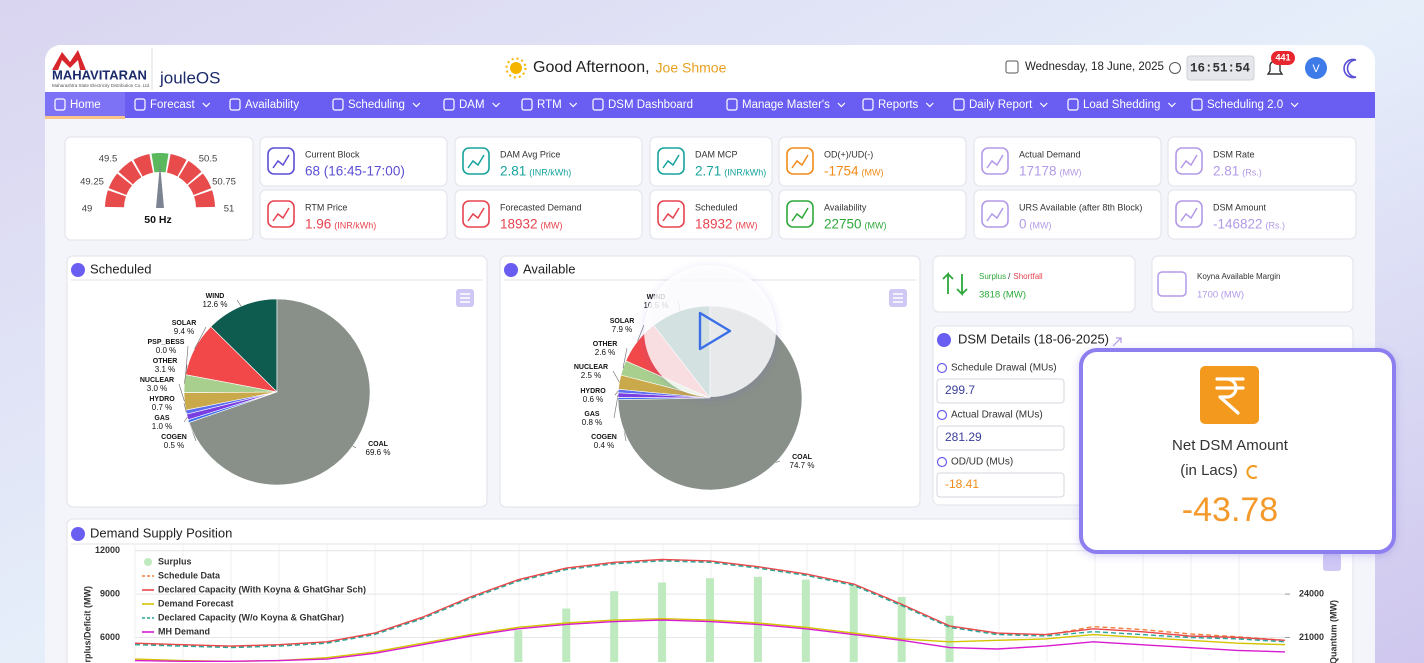  Describe the element at coordinates (165, 369) in the screenshot. I see `slice-value: 3.1 %` at that location.